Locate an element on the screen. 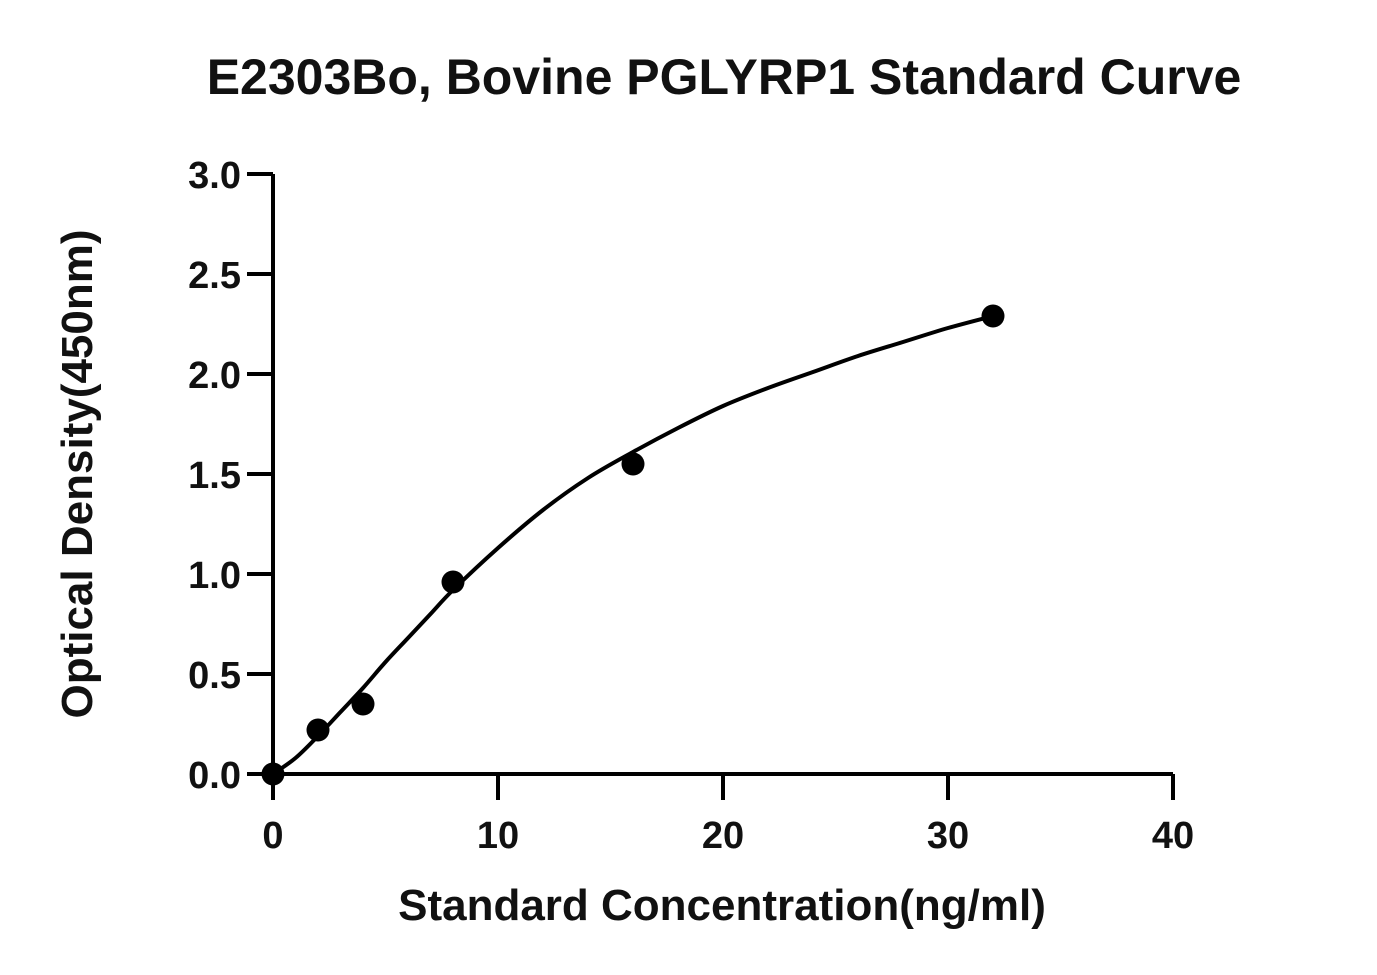  y-tick-label: 3.0 is located at coordinates (214, 176).